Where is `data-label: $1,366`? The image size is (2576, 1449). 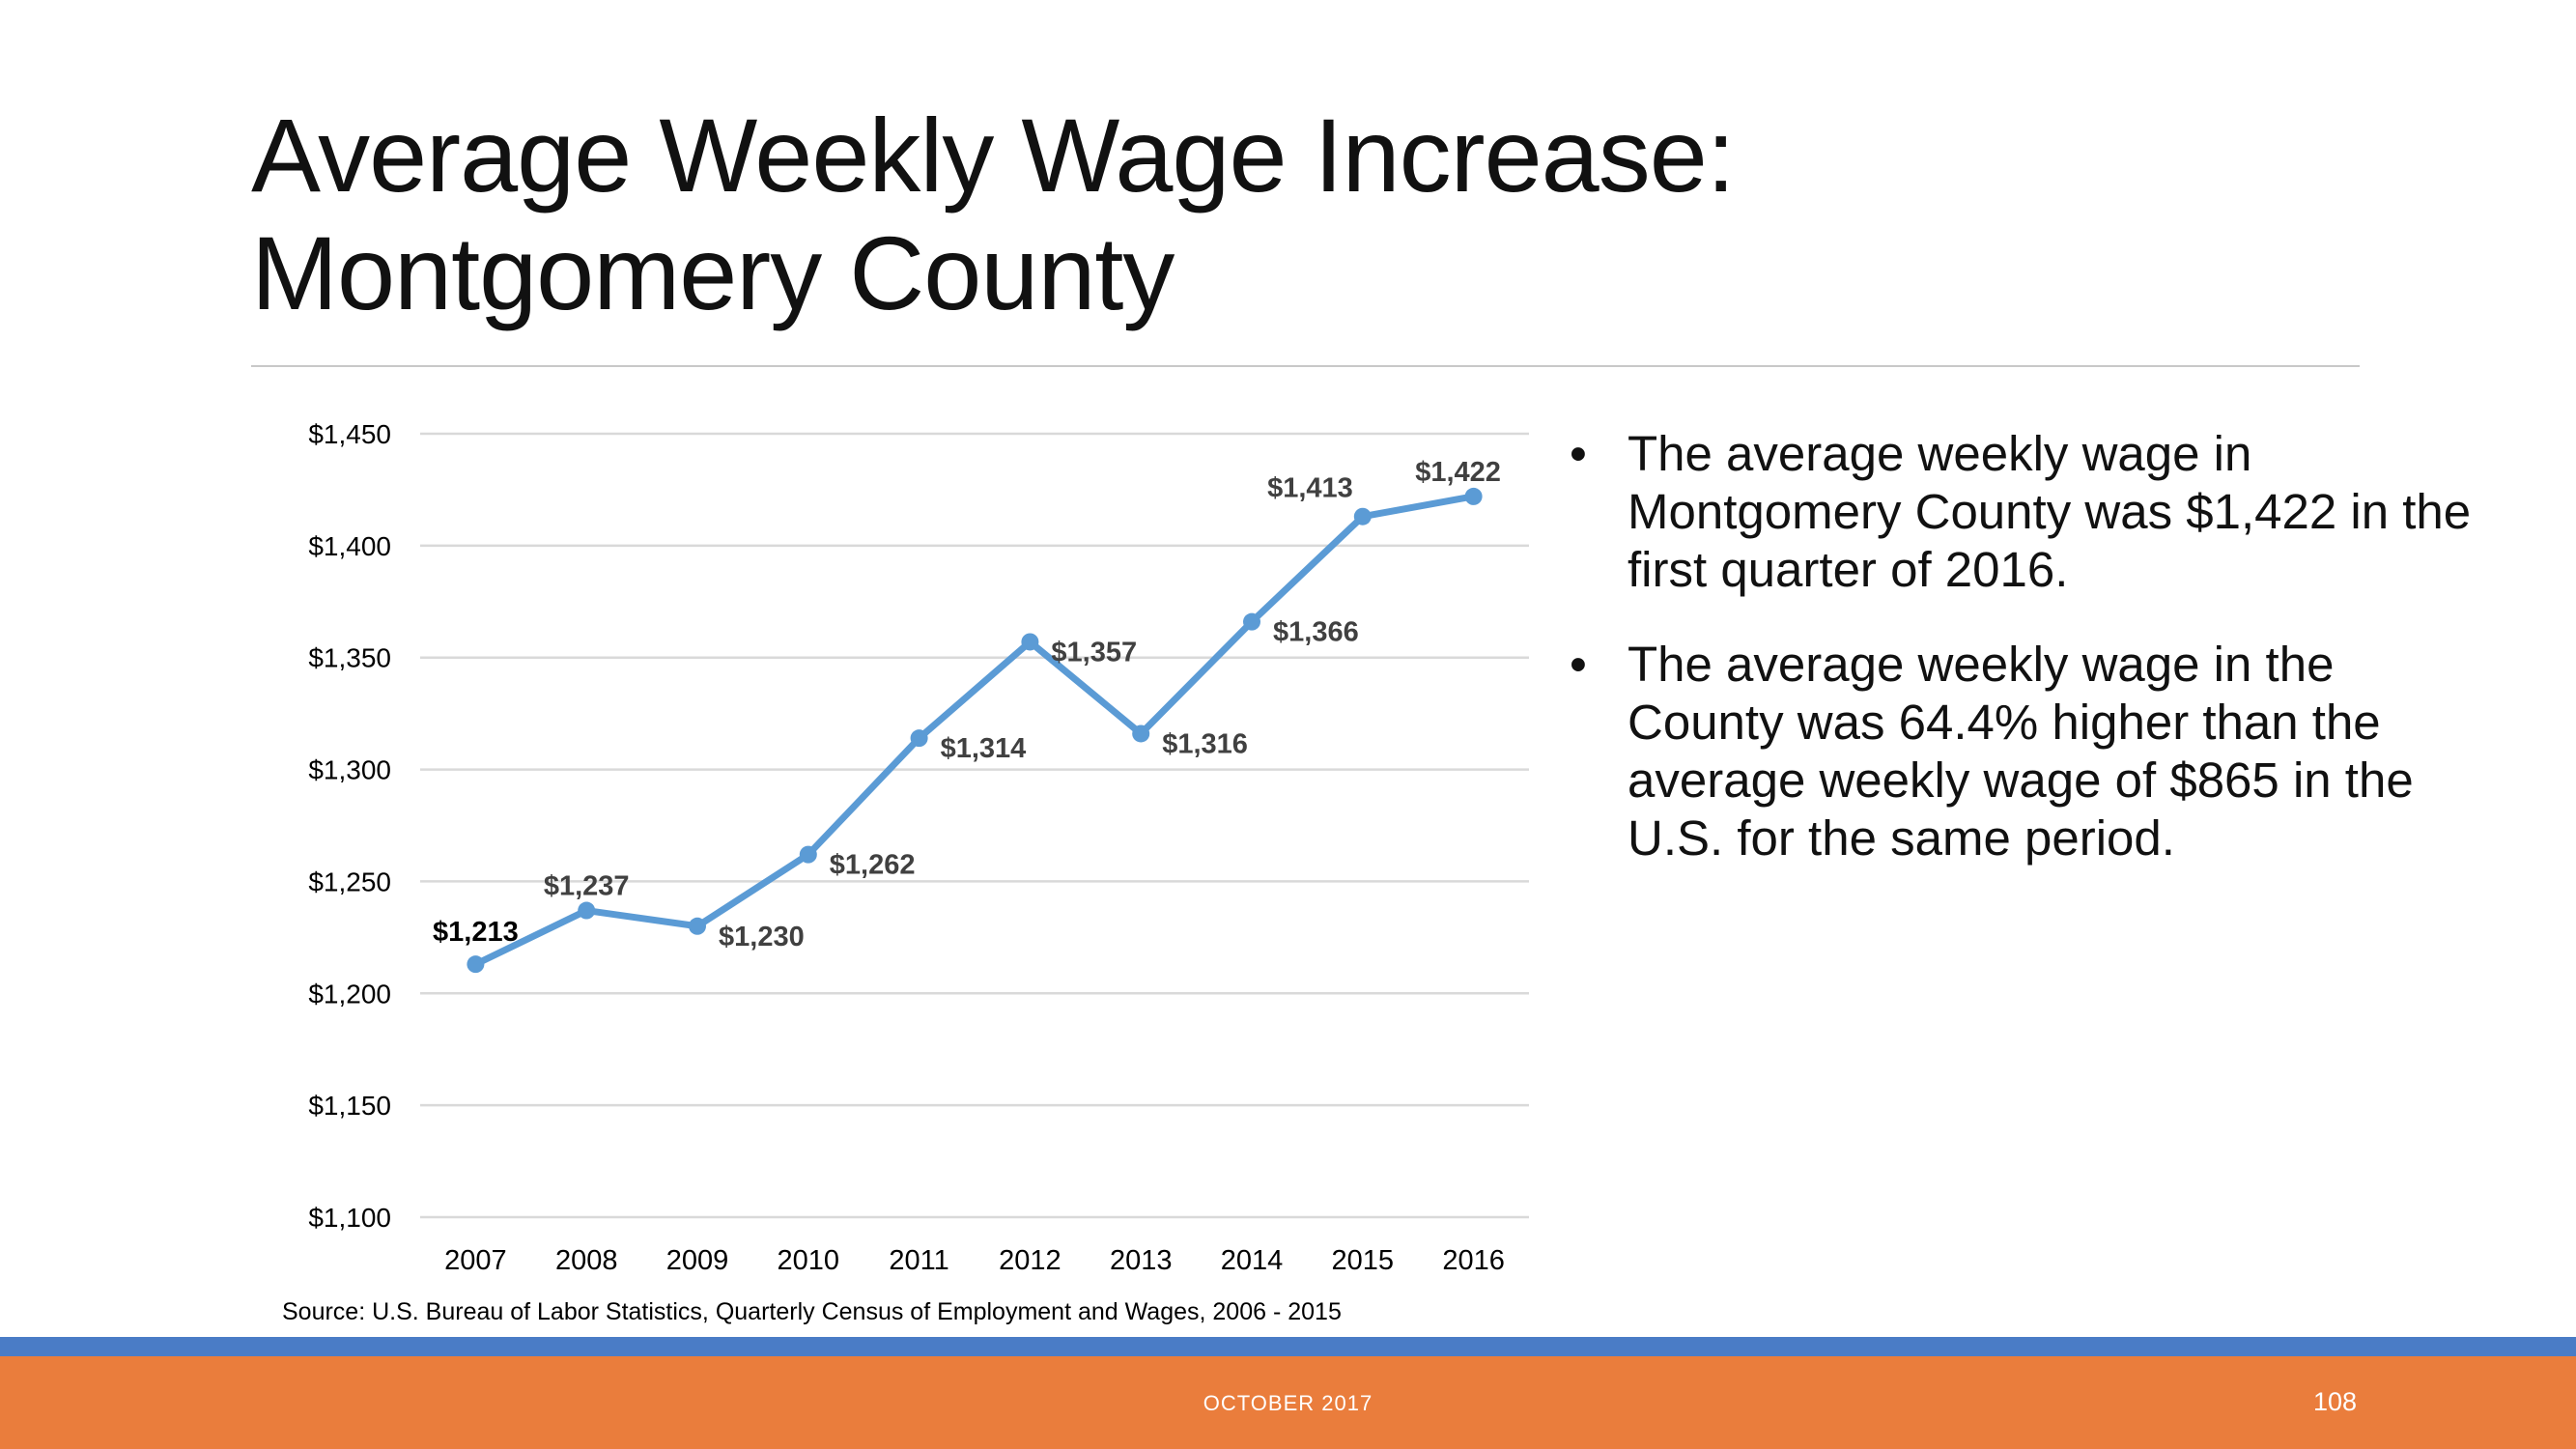
data-label: $1,366 is located at coordinates (1316, 632).